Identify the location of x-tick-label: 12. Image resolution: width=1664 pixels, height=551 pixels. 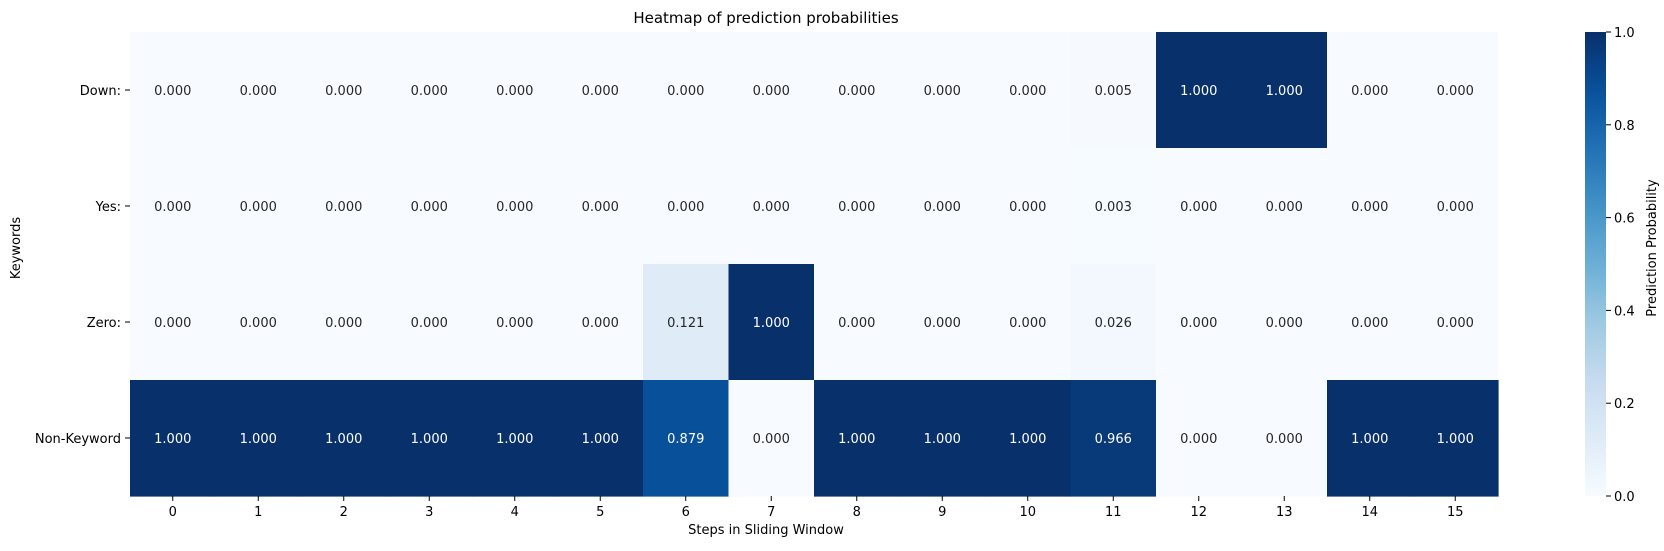
(1198, 512).